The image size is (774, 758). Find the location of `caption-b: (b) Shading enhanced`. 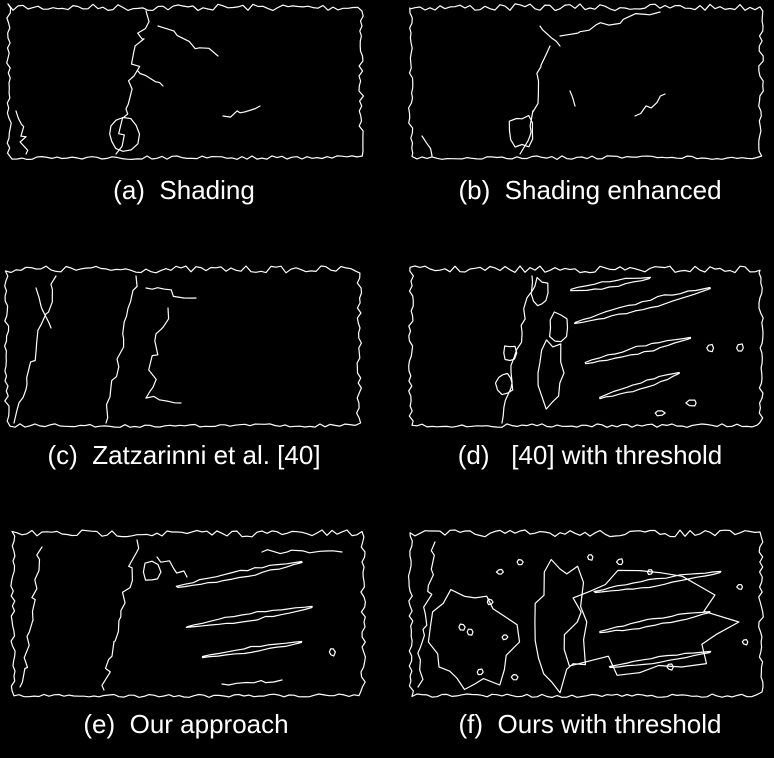

caption-b: (b) Shading enhanced is located at coordinates (590, 190).